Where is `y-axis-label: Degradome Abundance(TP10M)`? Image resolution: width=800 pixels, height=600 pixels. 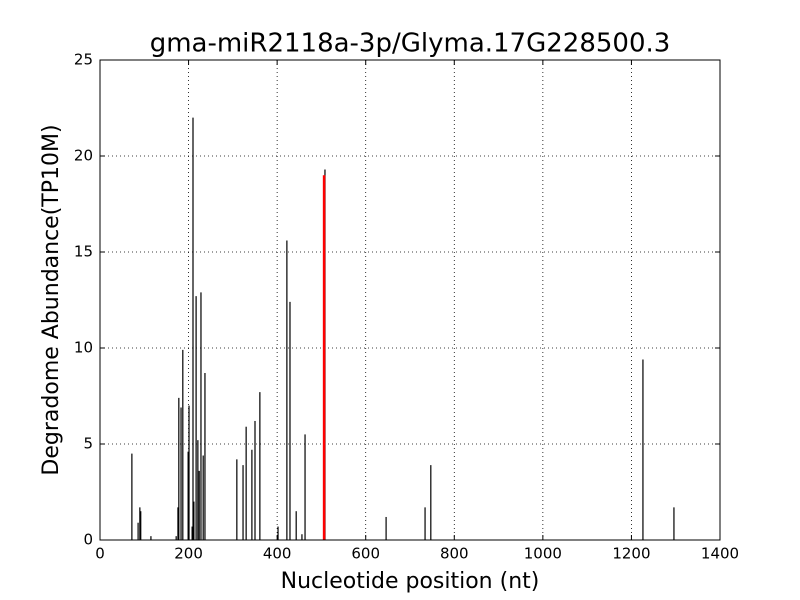 y-axis-label: Degradome Abundance(TP10M) is located at coordinates (51, 299).